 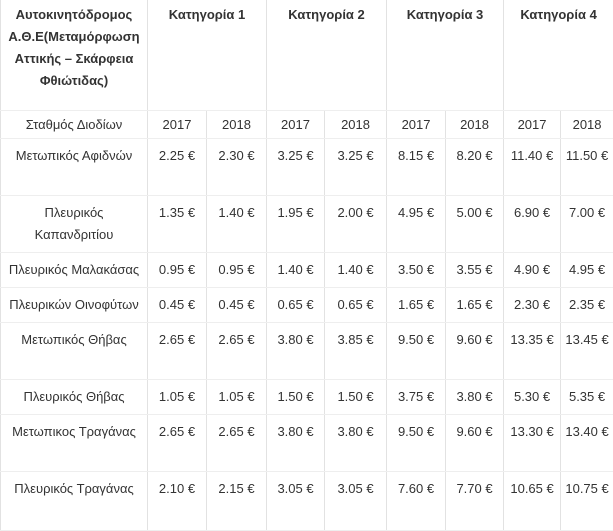 I want to click on toll-price: 2.10 €, so click(x=177, y=500).